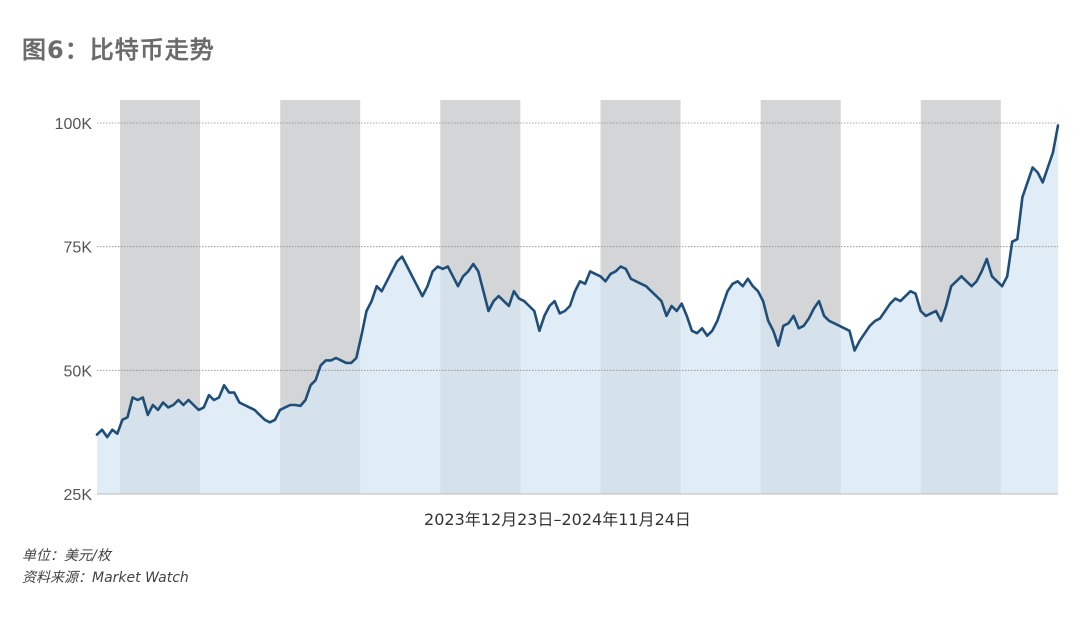 This screenshot has width=1080, height=627. I want to click on y-tick-label: 25K, so click(78, 495).